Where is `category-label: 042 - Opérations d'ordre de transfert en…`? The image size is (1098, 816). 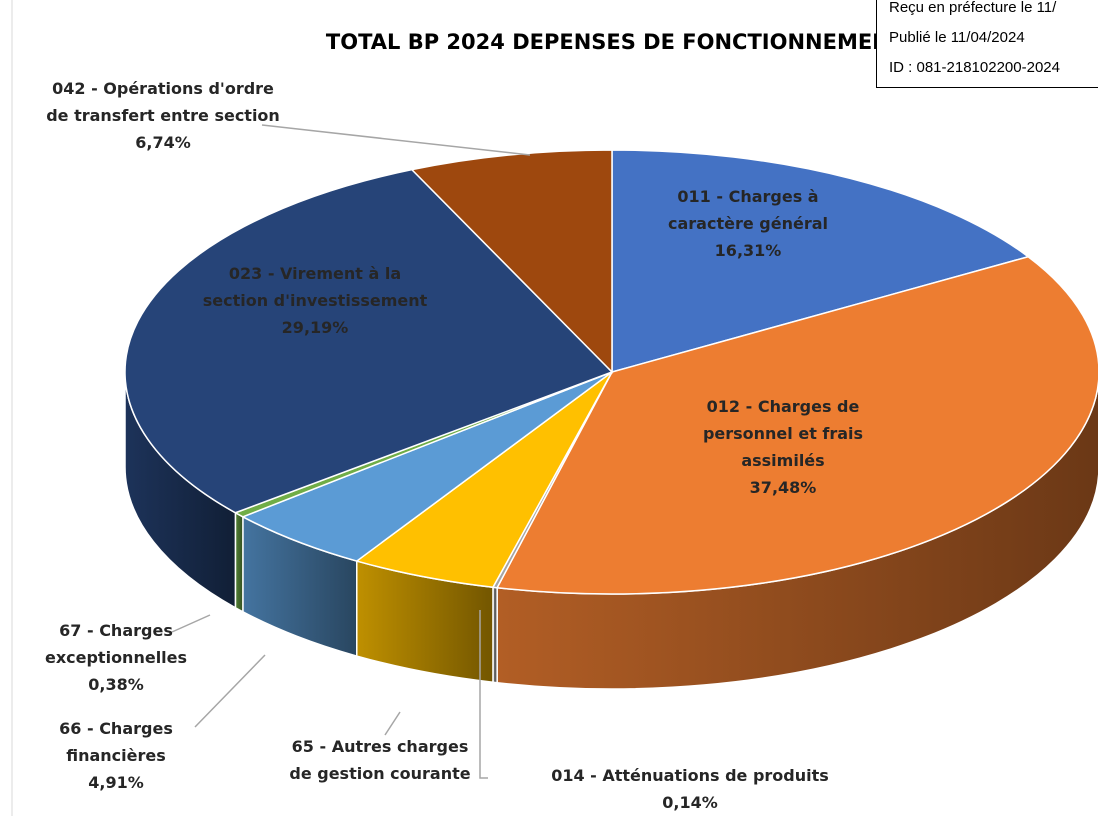 category-label: 042 - Opérations d'ordre de transfert en… is located at coordinates (163, 102).